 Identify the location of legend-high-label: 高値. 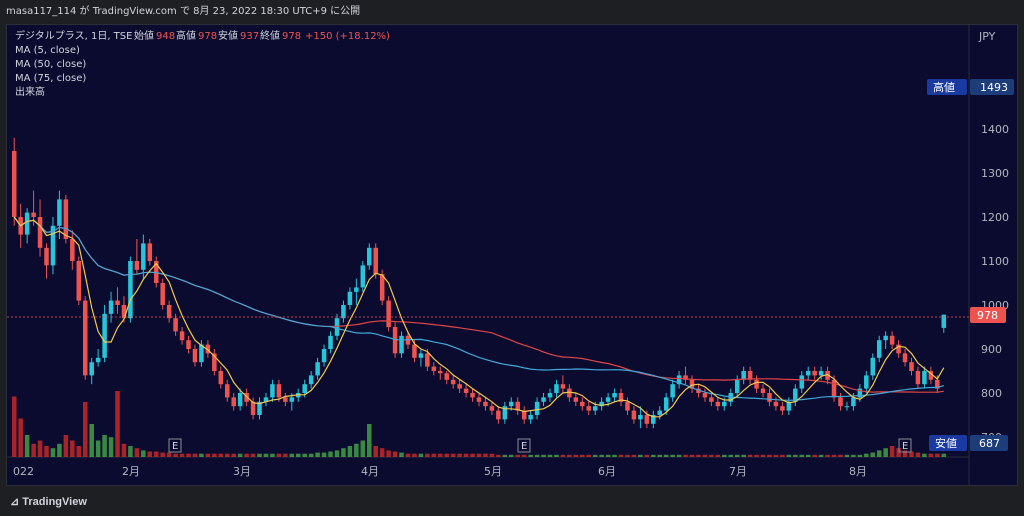
(186, 35).